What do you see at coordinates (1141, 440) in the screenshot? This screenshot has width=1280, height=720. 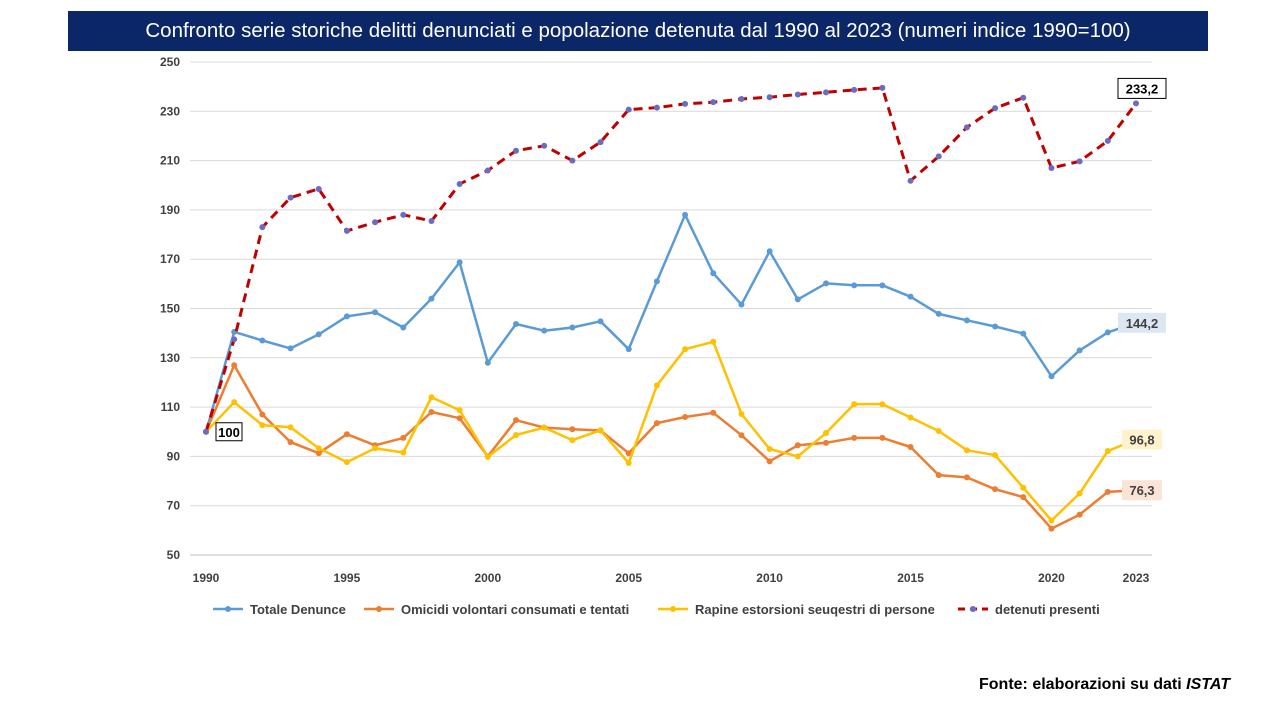 I see `svg-text: 96,8` at bounding box center [1141, 440].